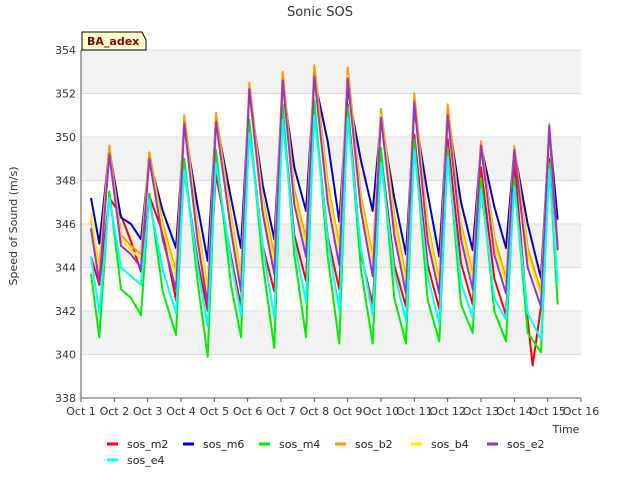  What do you see at coordinates (65, 268) in the screenshot?
I see `y-tick-label: 344` at bounding box center [65, 268].